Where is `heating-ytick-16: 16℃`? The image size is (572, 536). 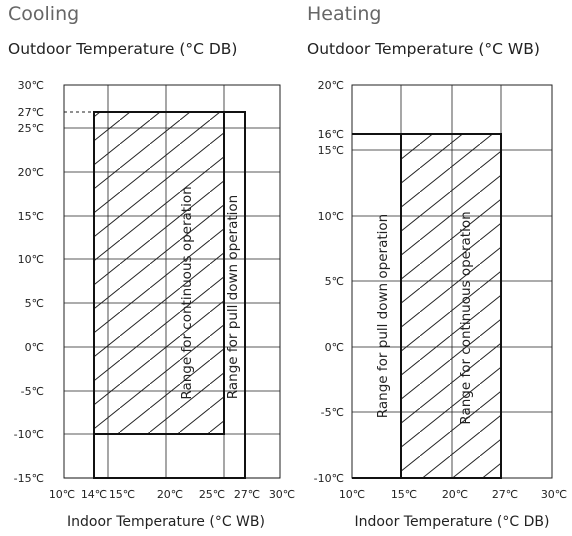 heating-ytick-16: 16℃ is located at coordinates (331, 134).